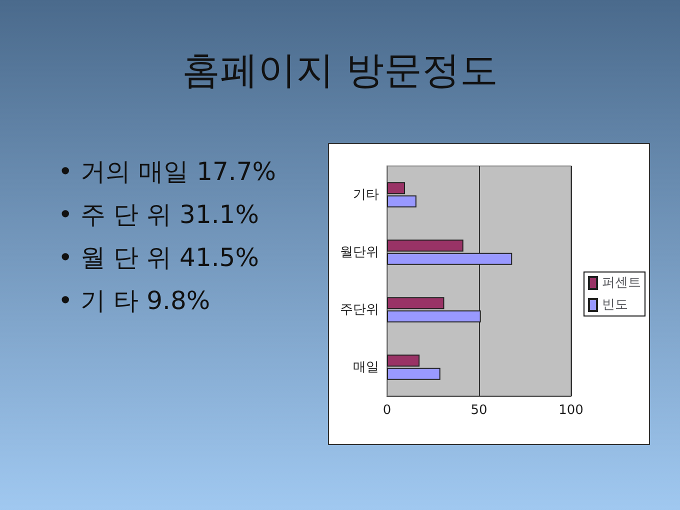  What do you see at coordinates (167, 172) in the screenshot?
I see `text: • 거의 매일 17.7%` at bounding box center [167, 172].